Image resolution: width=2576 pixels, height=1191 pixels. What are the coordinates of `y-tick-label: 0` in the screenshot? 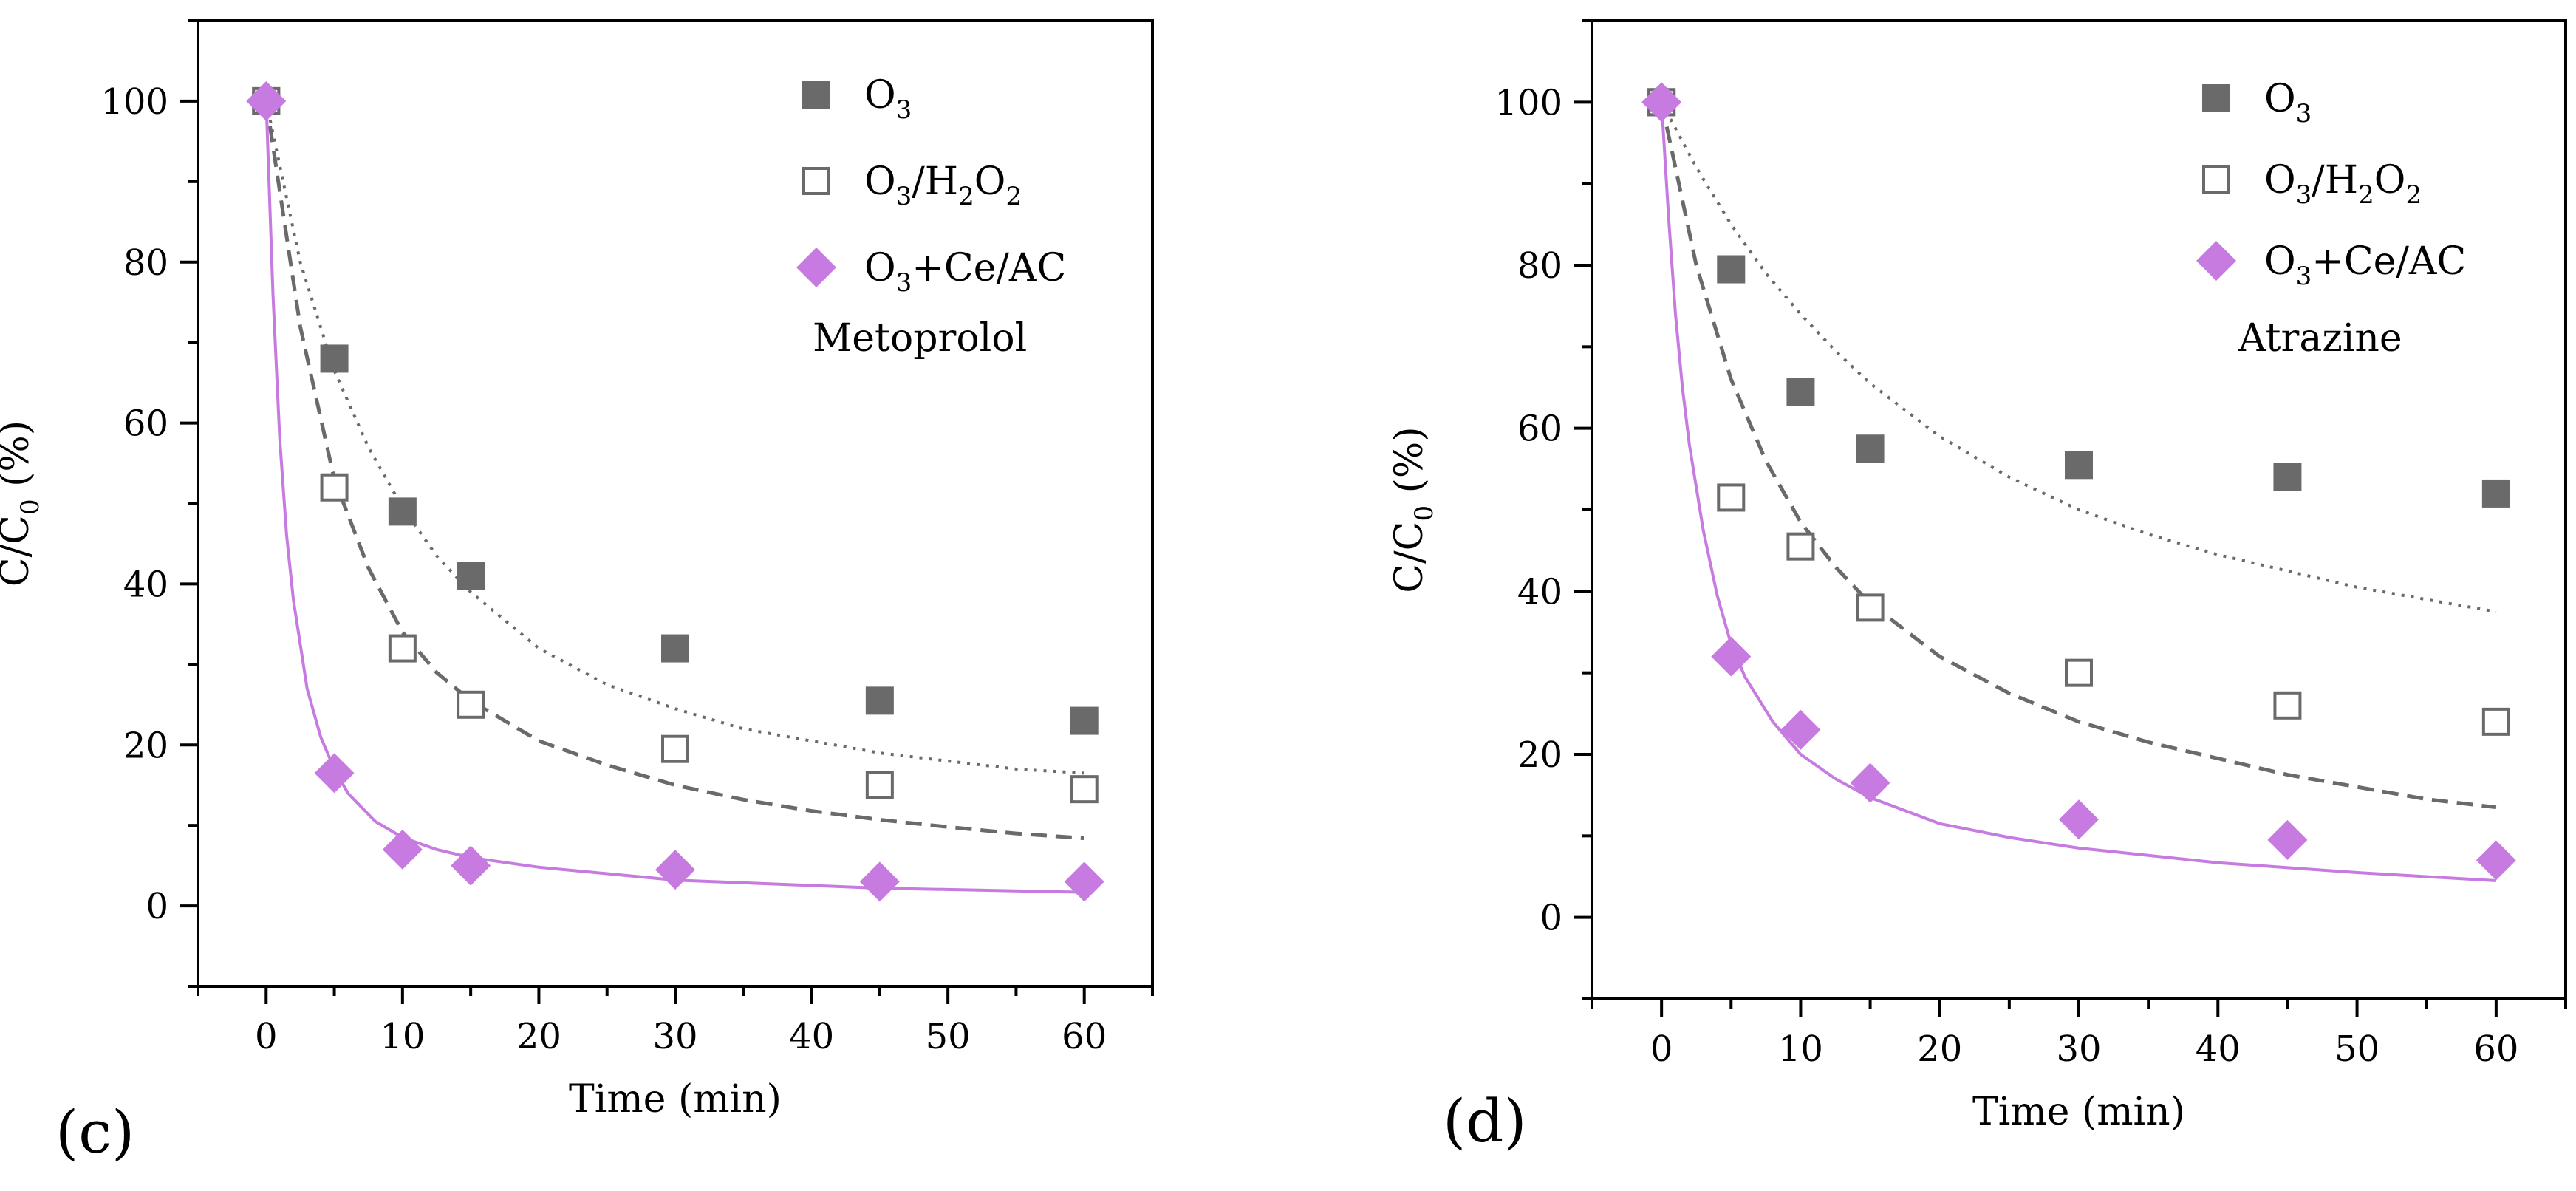 It's located at (1551, 918).